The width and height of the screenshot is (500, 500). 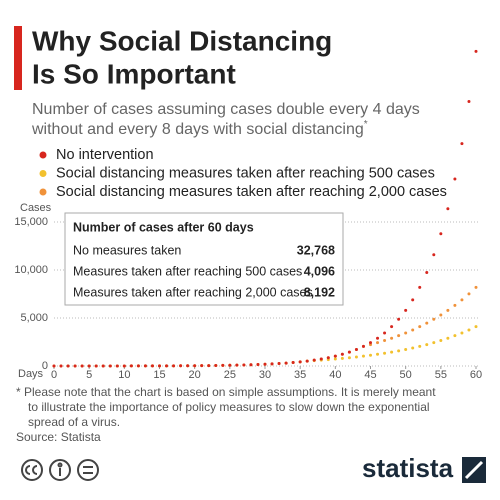 What do you see at coordinates (476, 375) in the screenshot?
I see `x-tick-label: 60` at bounding box center [476, 375].